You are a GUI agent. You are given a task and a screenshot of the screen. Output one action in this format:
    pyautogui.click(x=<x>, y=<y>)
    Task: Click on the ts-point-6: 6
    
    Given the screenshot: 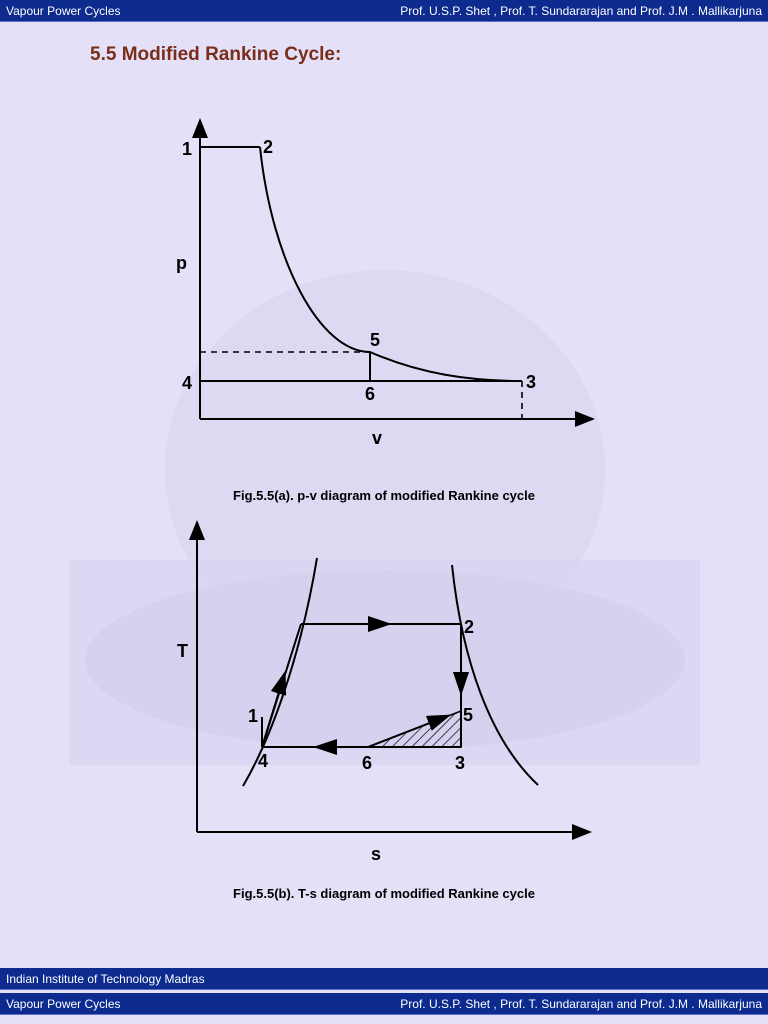 What is the action you would take?
    pyautogui.click(x=367, y=763)
    